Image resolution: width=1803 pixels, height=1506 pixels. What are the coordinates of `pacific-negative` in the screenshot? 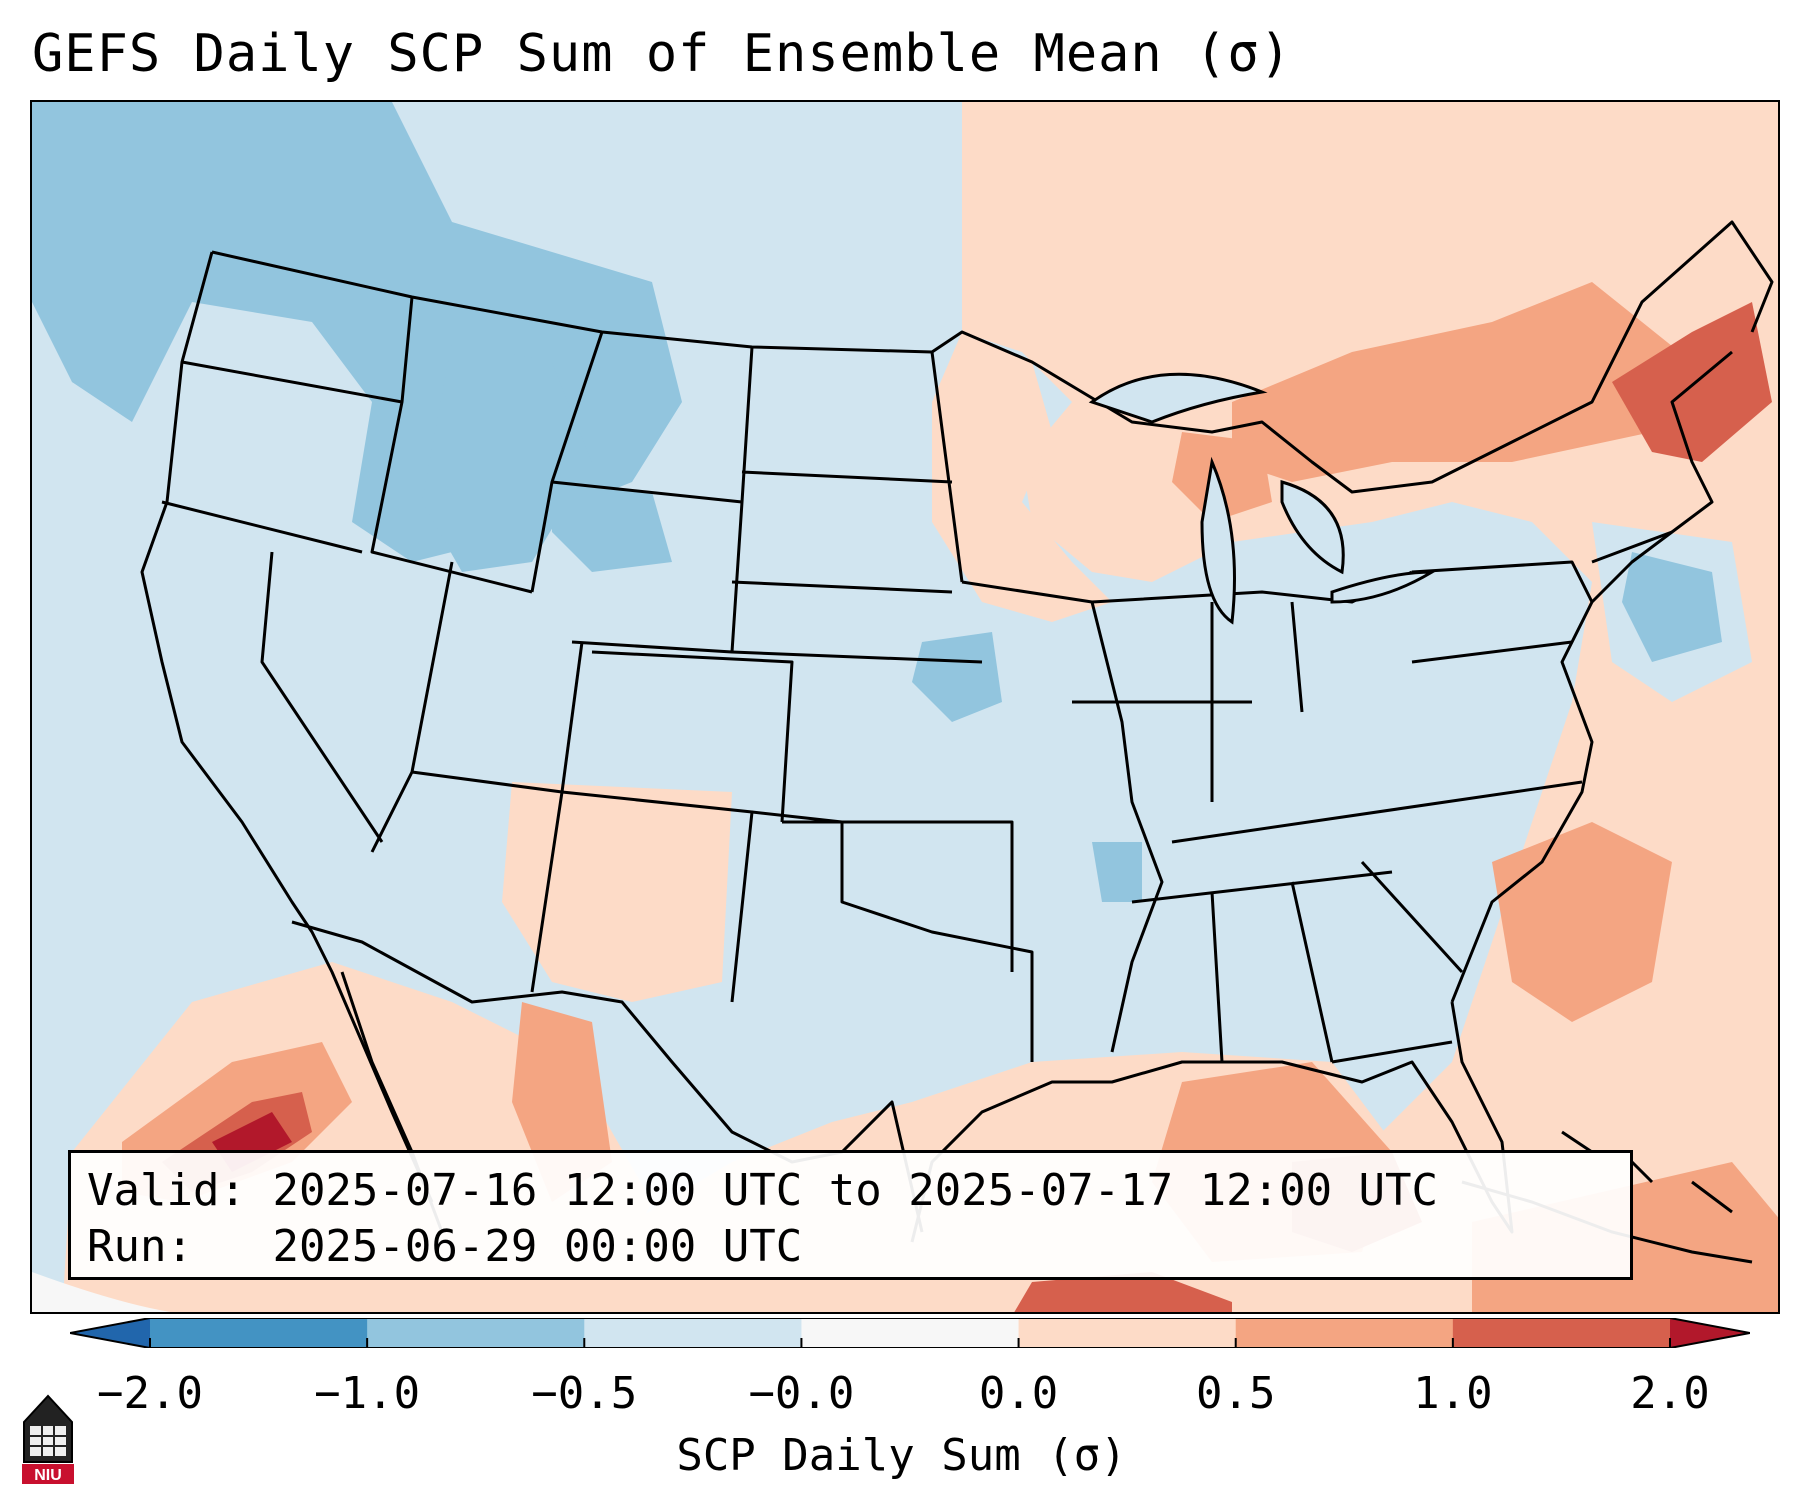 It's located at (122, 312).